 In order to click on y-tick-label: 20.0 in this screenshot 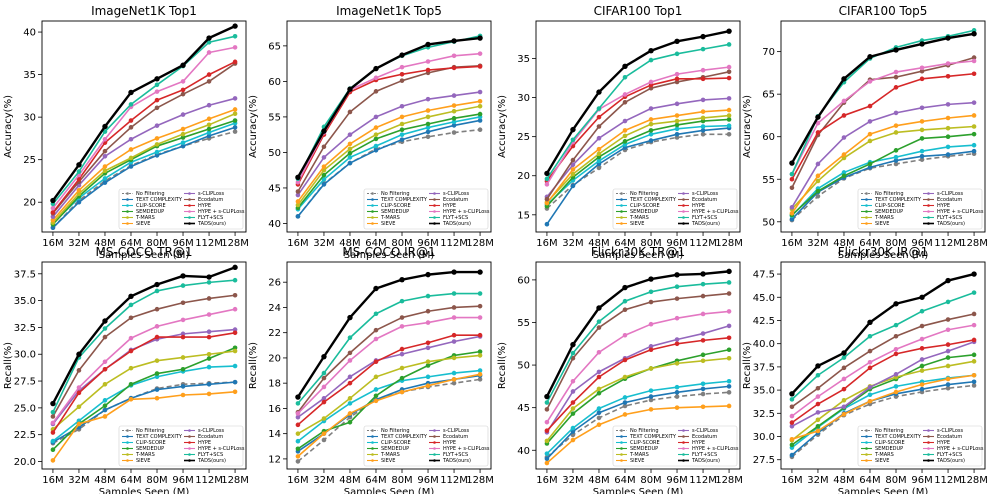, I will do `click(25, 462)`.